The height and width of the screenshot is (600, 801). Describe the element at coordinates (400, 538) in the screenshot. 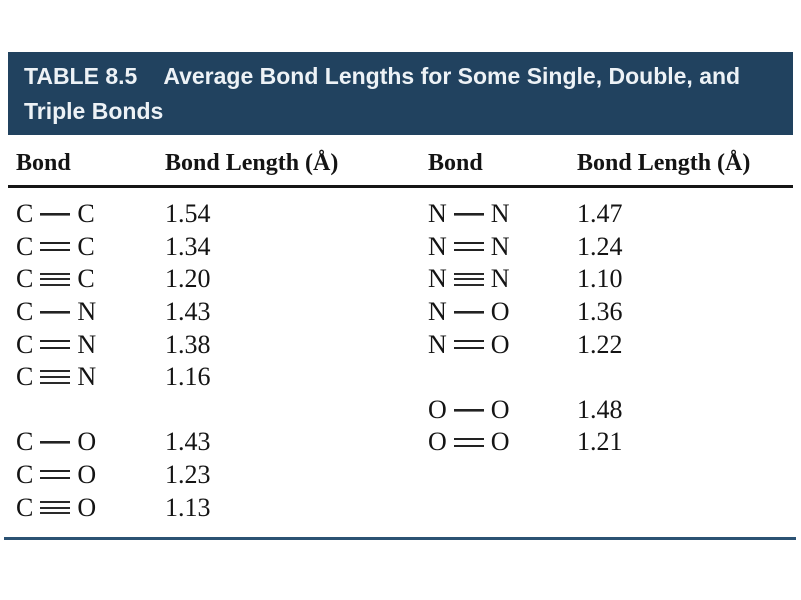

I see `bottom-divider` at that location.